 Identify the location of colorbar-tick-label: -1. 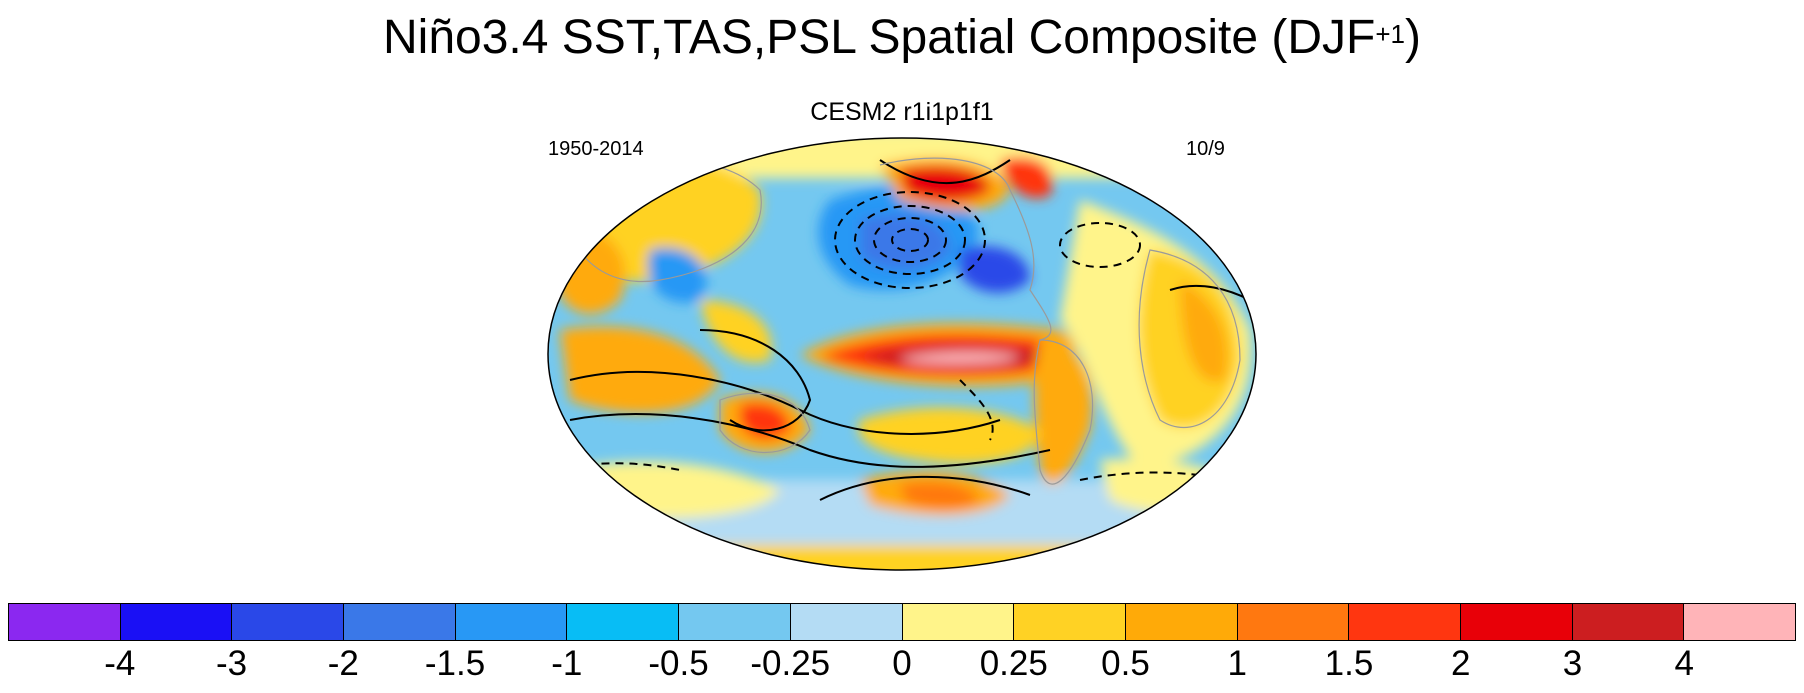
(567, 663).